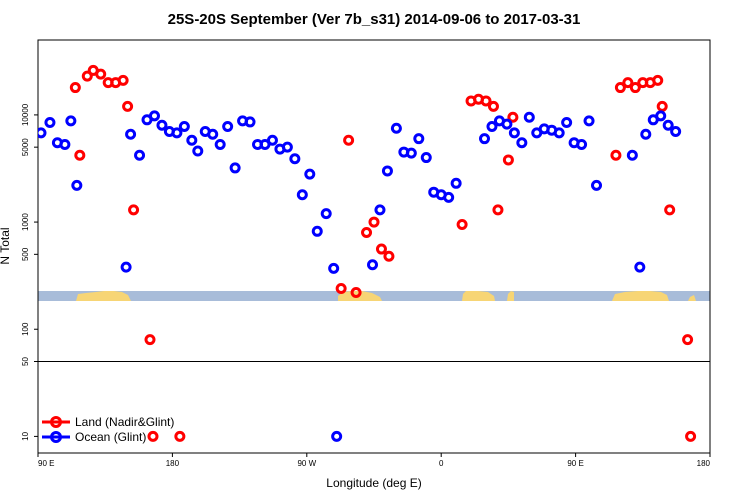  I want to click on legend-label-land: Land (Nadir&Glint), so click(124, 422).